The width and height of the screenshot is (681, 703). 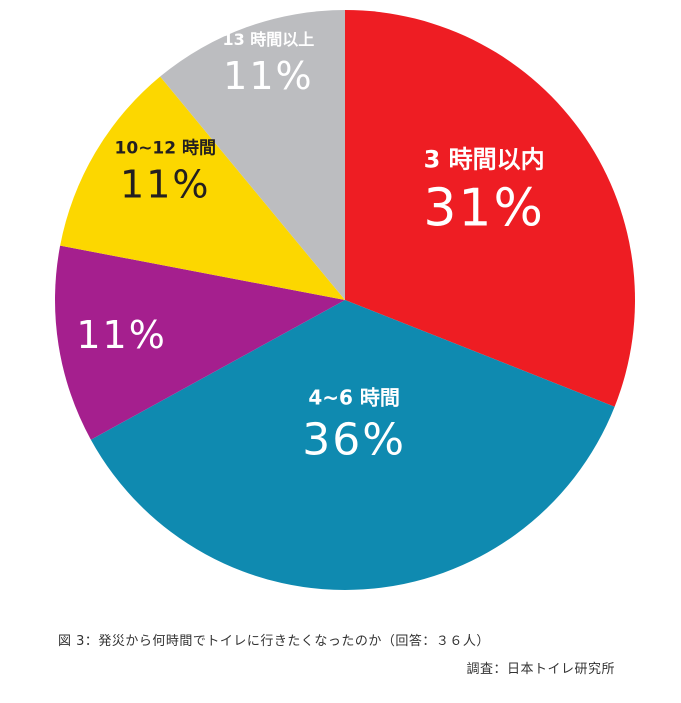 What do you see at coordinates (354, 398) in the screenshot?
I see `slice-category-label: 4~6 時間` at bounding box center [354, 398].